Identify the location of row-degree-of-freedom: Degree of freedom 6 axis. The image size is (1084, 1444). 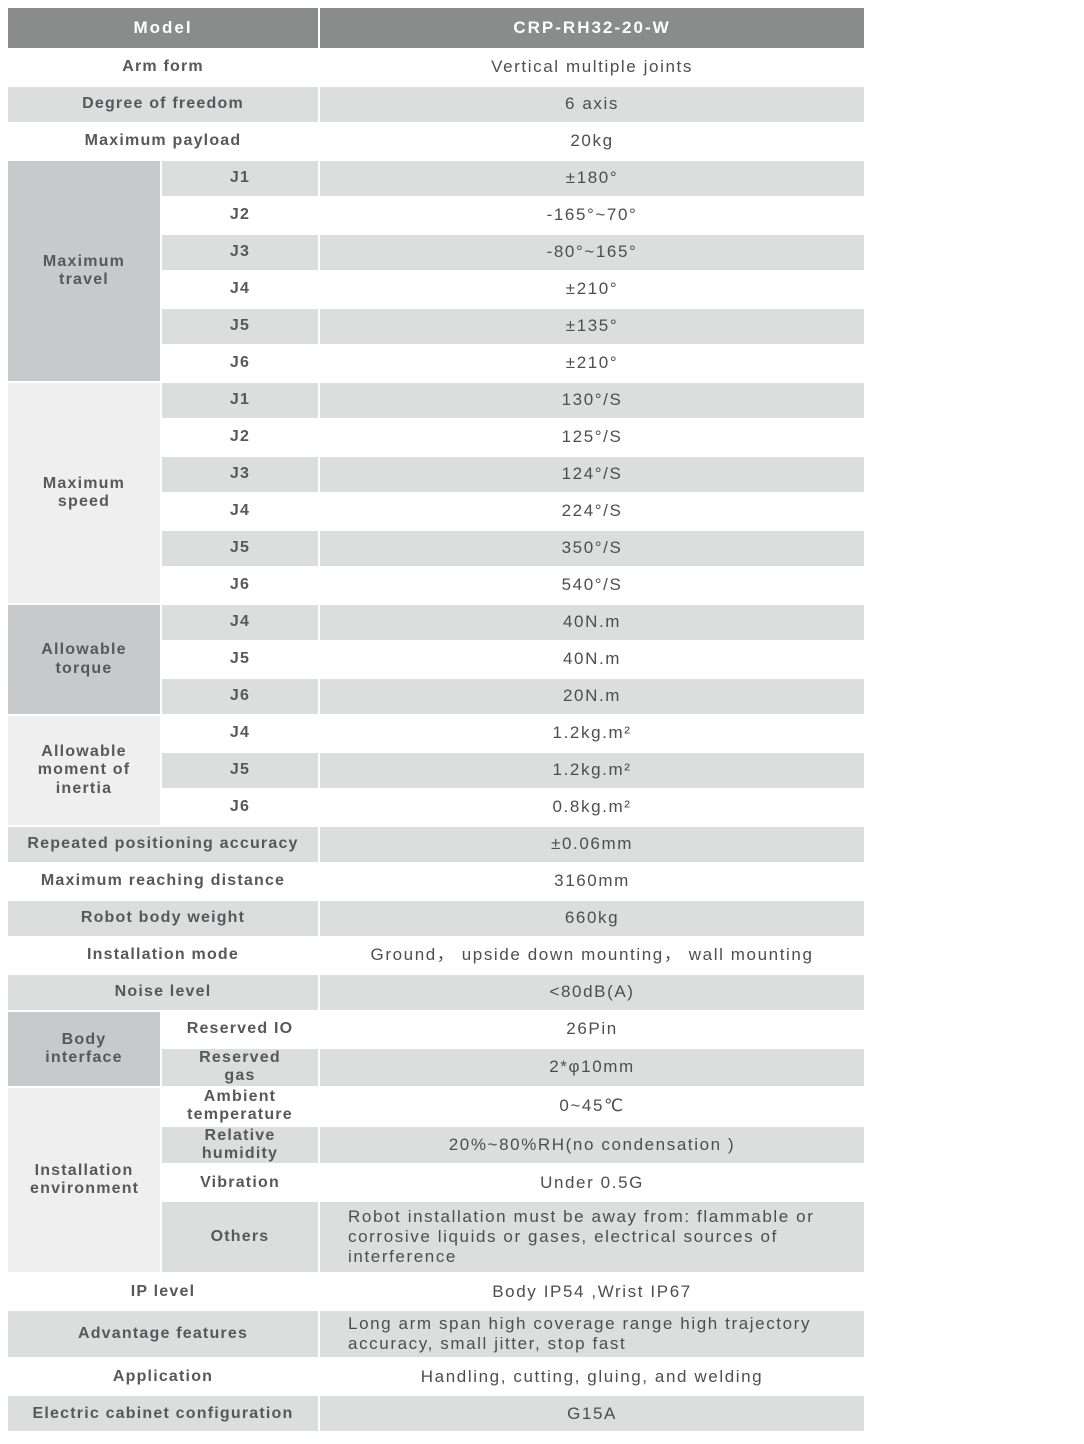
(436, 104).